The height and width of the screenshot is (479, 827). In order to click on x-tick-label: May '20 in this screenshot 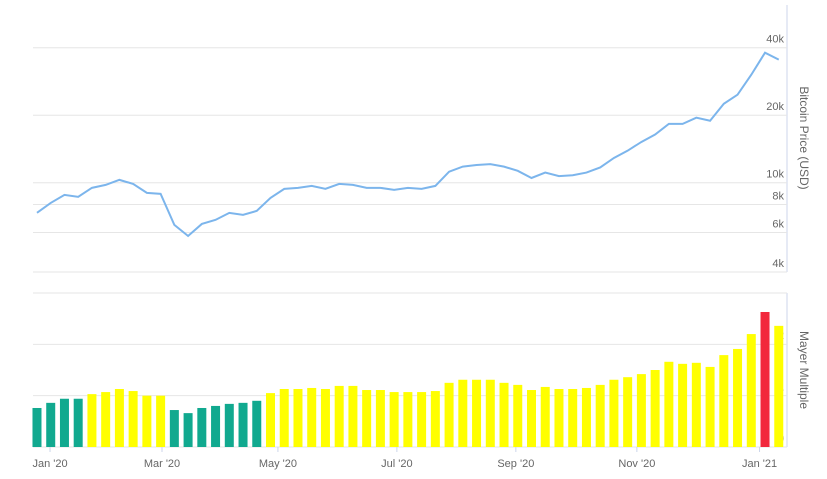, I will do `click(278, 464)`.